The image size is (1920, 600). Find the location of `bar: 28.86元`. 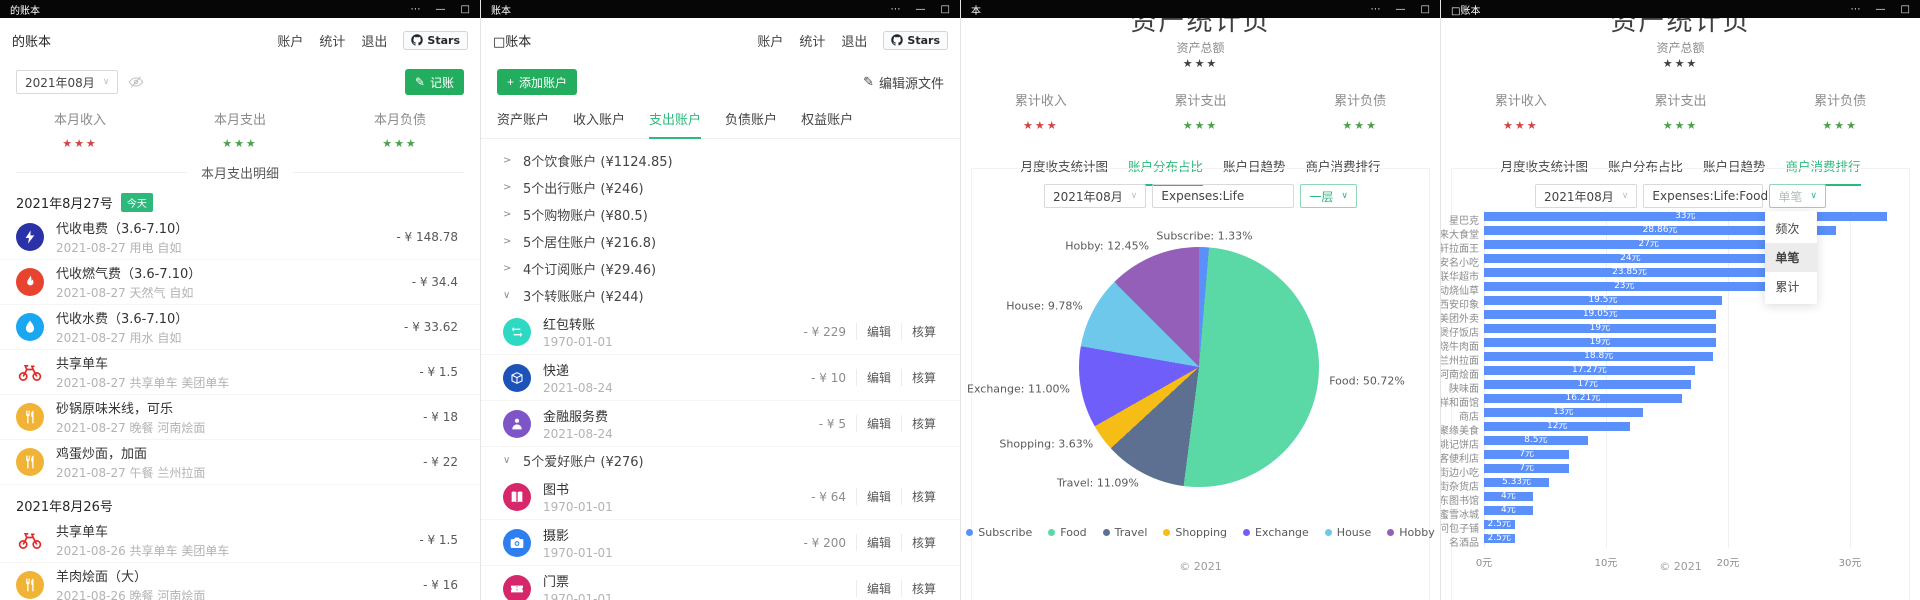

bar: 28.86元 is located at coordinates (1660, 230).